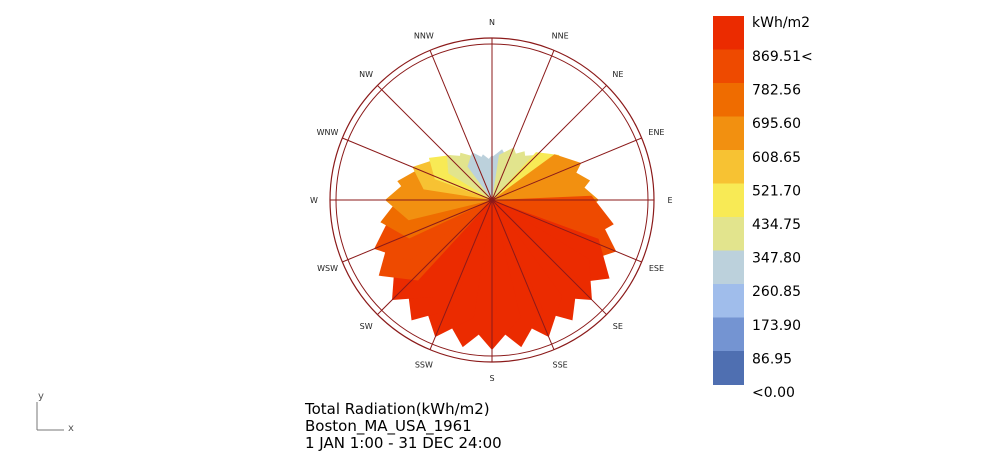 This screenshot has width=991, height=466. Describe the element at coordinates (560, 36) in the screenshot. I see `direction-label-nne: NNE` at that location.